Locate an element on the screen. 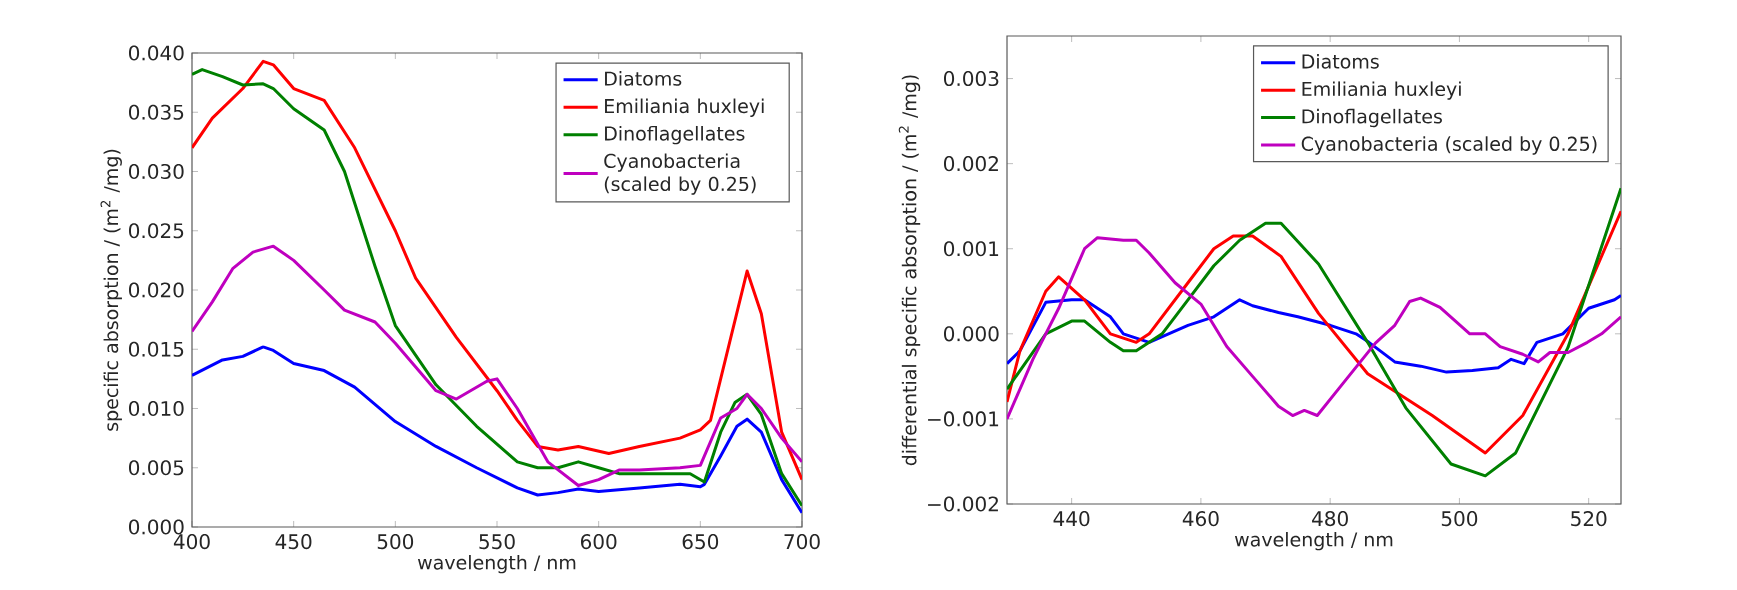  y-tick-label: 0.030 is located at coordinates (156, 171).